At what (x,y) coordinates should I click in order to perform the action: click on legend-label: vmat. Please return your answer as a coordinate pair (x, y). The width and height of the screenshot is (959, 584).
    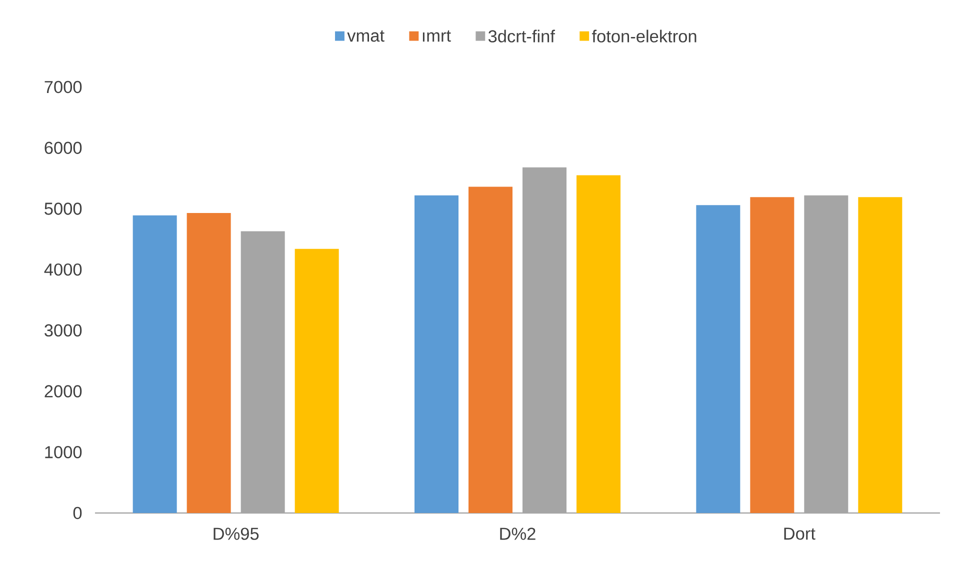
    Looking at the image, I should click on (365, 36).